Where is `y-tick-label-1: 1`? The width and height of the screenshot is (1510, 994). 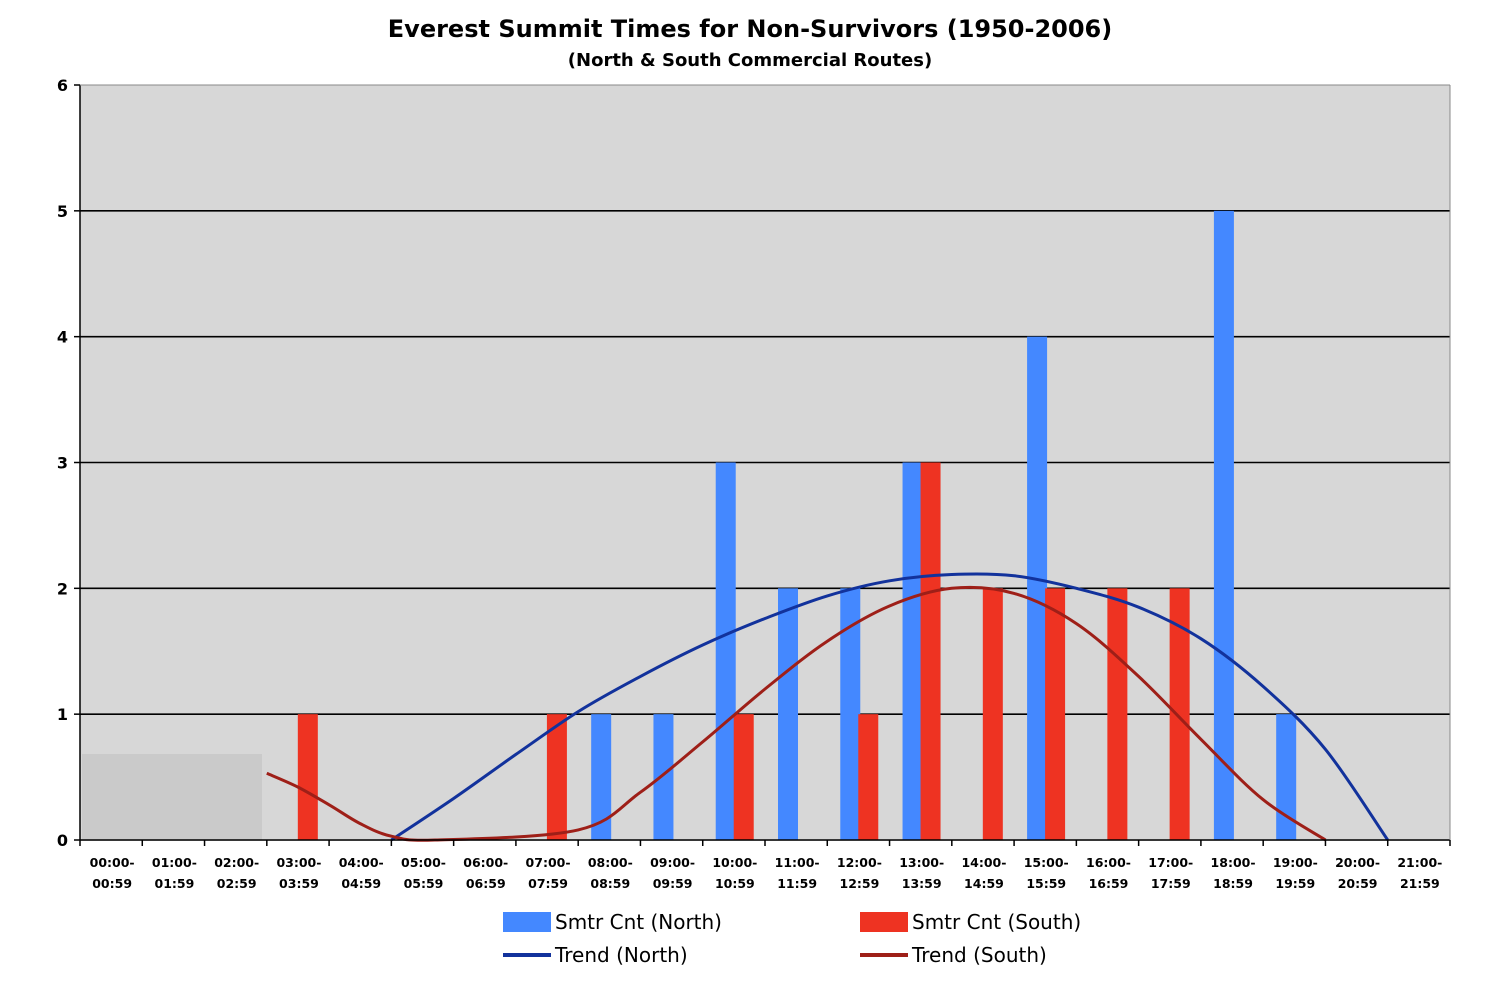
y-tick-label-1: 1 is located at coordinates (62, 714).